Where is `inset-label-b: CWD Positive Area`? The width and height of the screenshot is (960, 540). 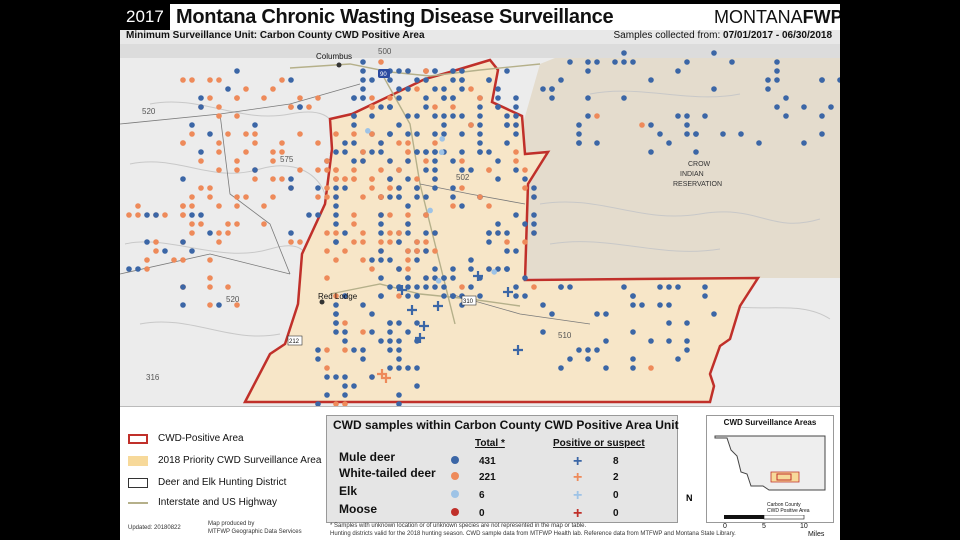 inset-label-b: CWD Positive Area is located at coordinates (788, 511).